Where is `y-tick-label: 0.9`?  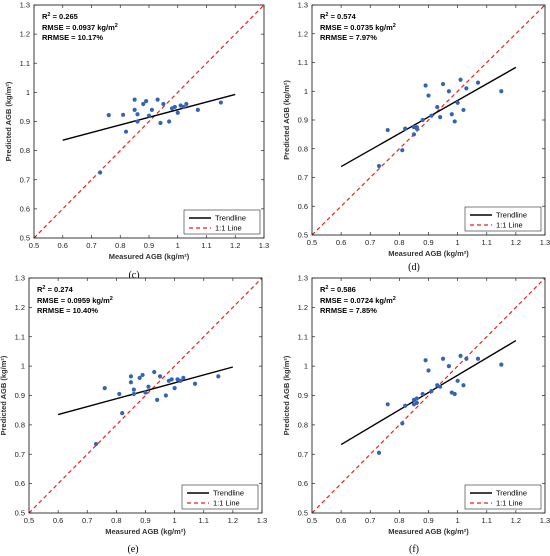
y-tick-label: 0.9 is located at coordinates (20, 395).